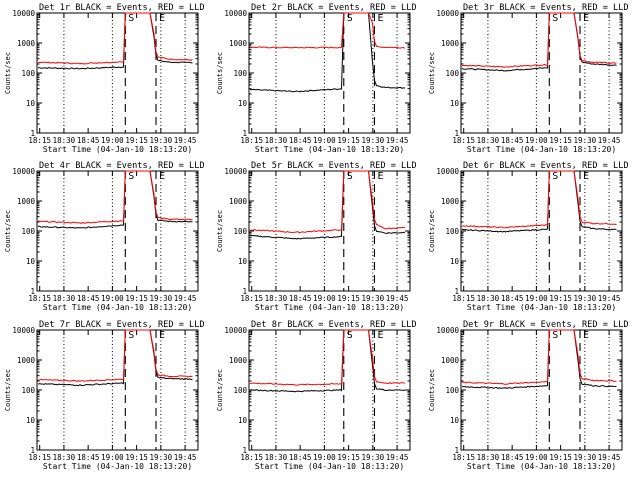  I want to click on chart-title: Det 7r BLACK = Events, RED = LLD, so click(122, 325).